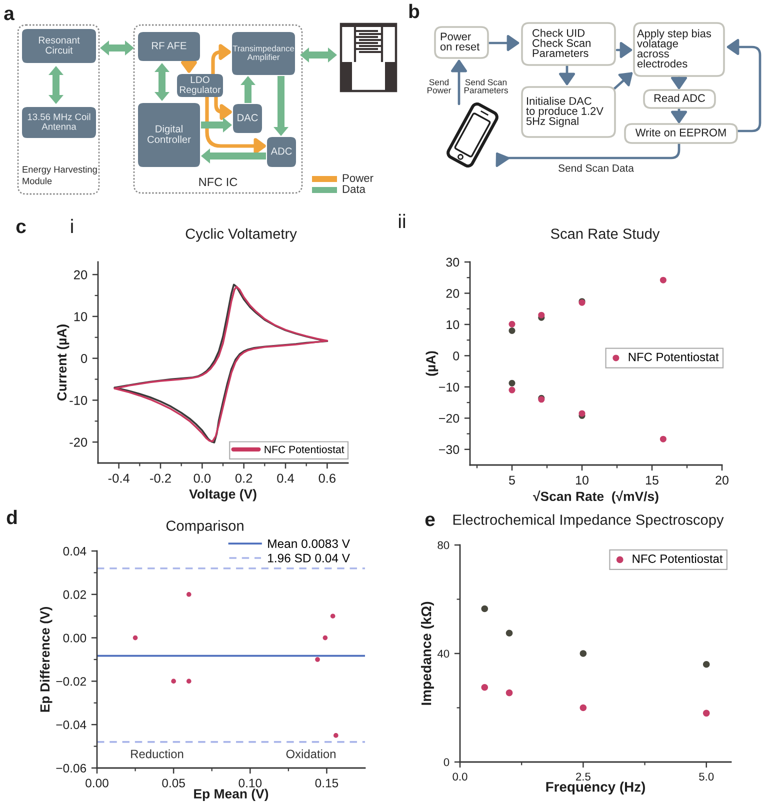  What do you see at coordinates (243, 478) in the screenshot?
I see `x-tick-label: 0.2` at bounding box center [243, 478].